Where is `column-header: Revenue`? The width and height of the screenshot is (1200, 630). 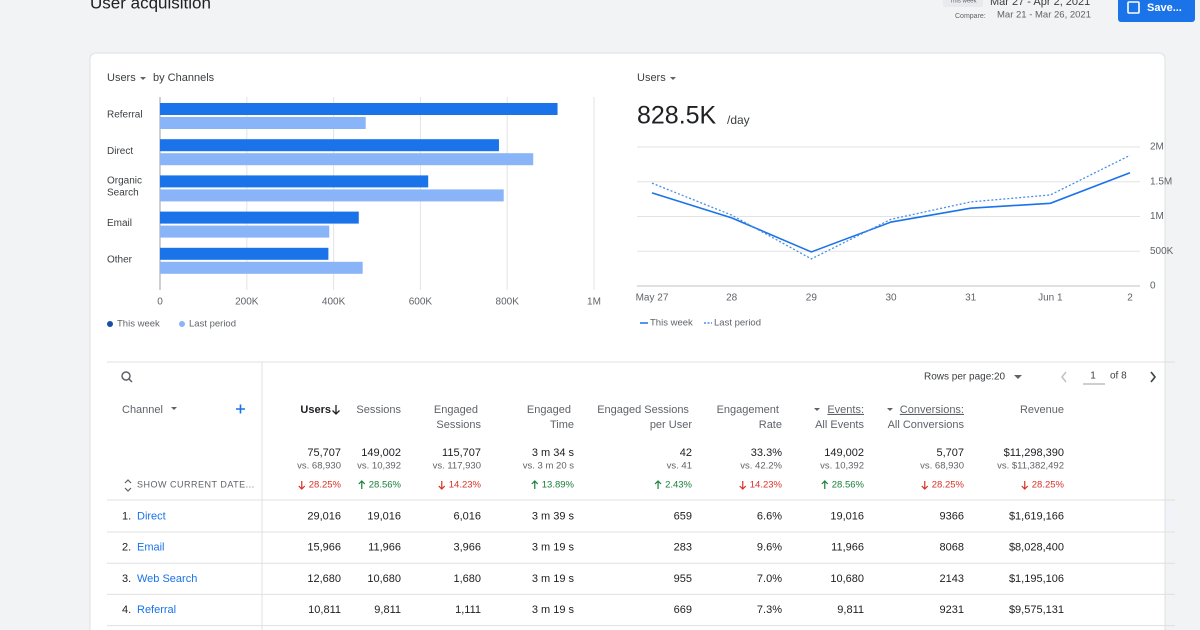 column-header: Revenue is located at coordinates (1042, 410).